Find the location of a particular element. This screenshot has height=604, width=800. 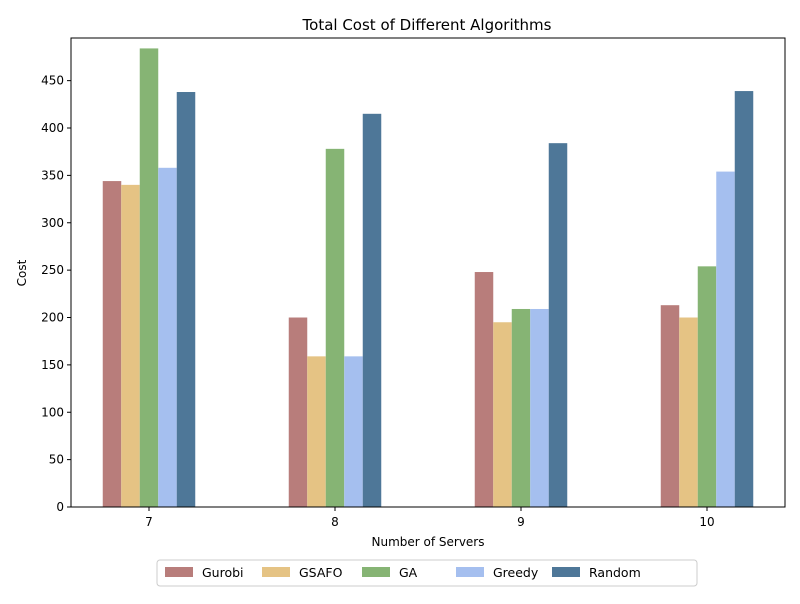

legend-label-random: Random is located at coordinates (615, 572).